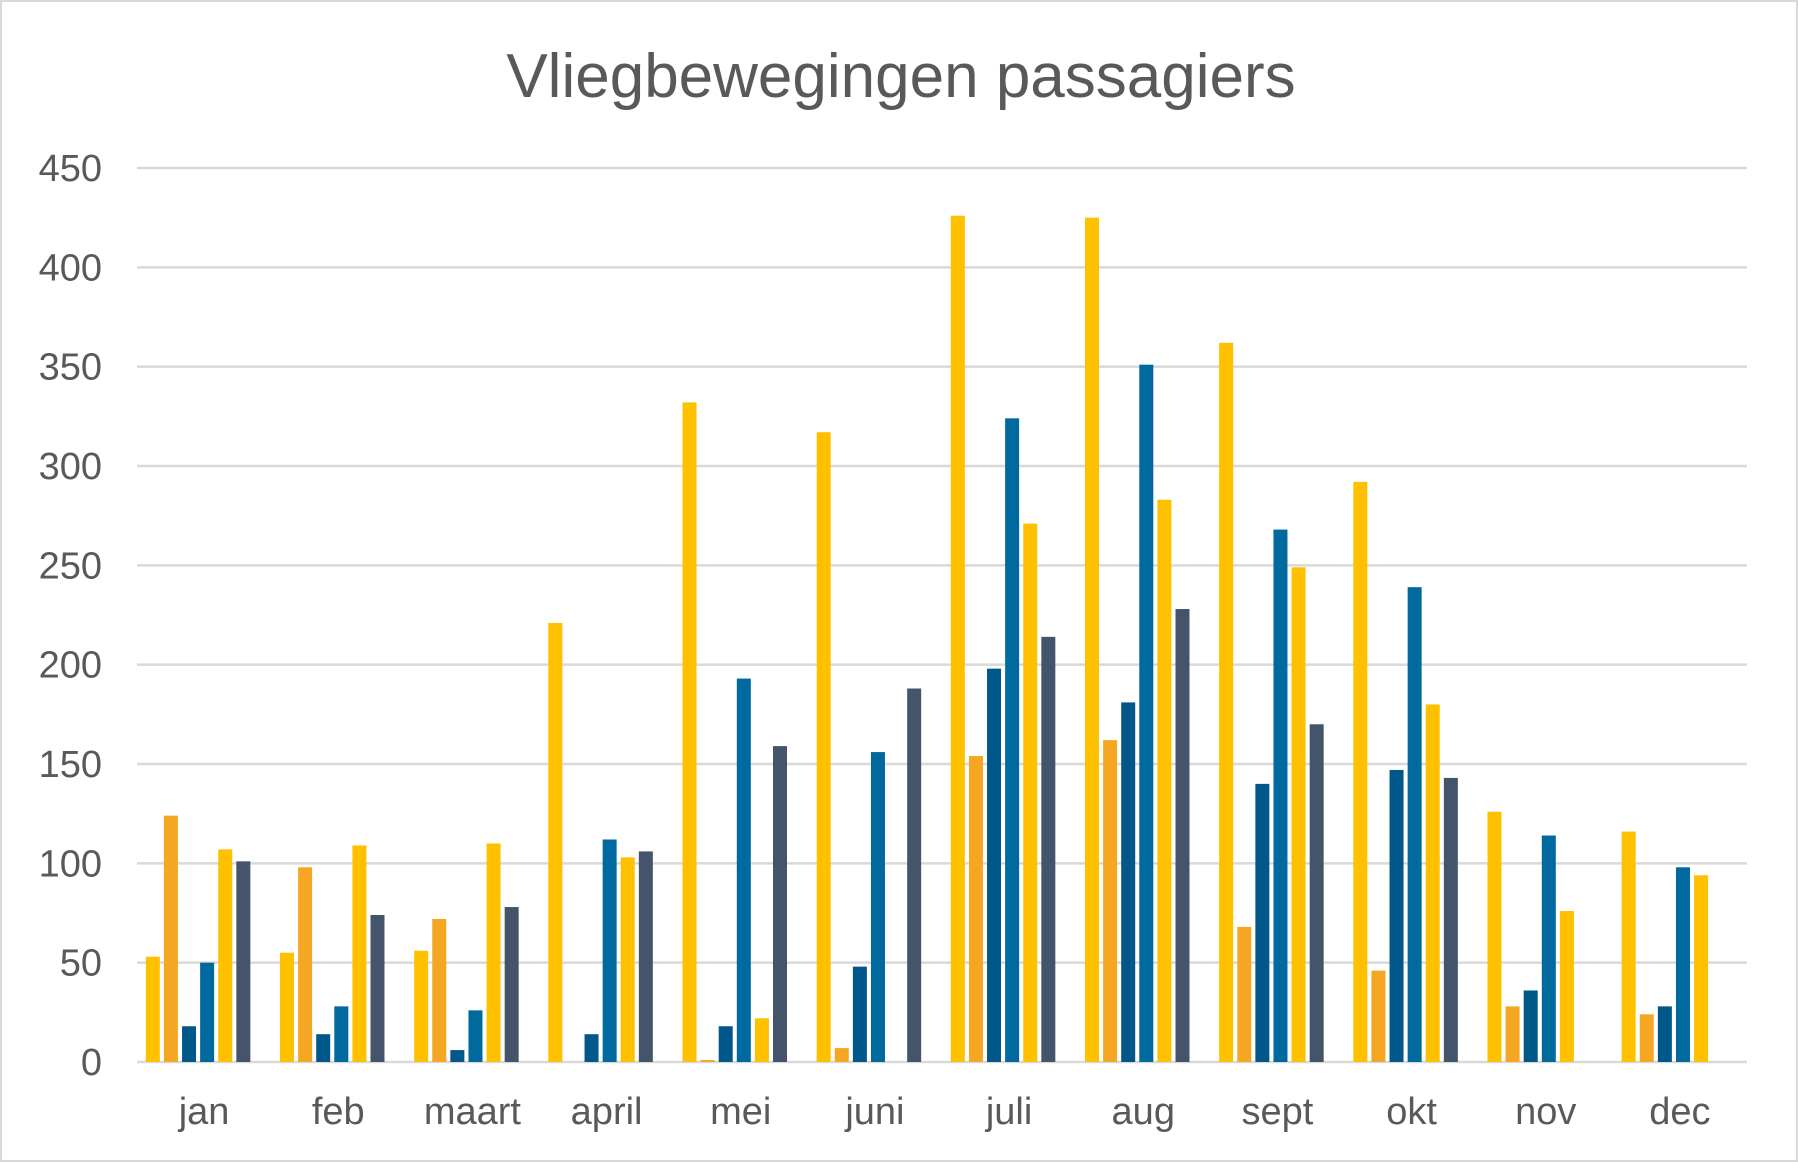  I want to click on x-tick-label-juli: juli, so click(1008, 1112).